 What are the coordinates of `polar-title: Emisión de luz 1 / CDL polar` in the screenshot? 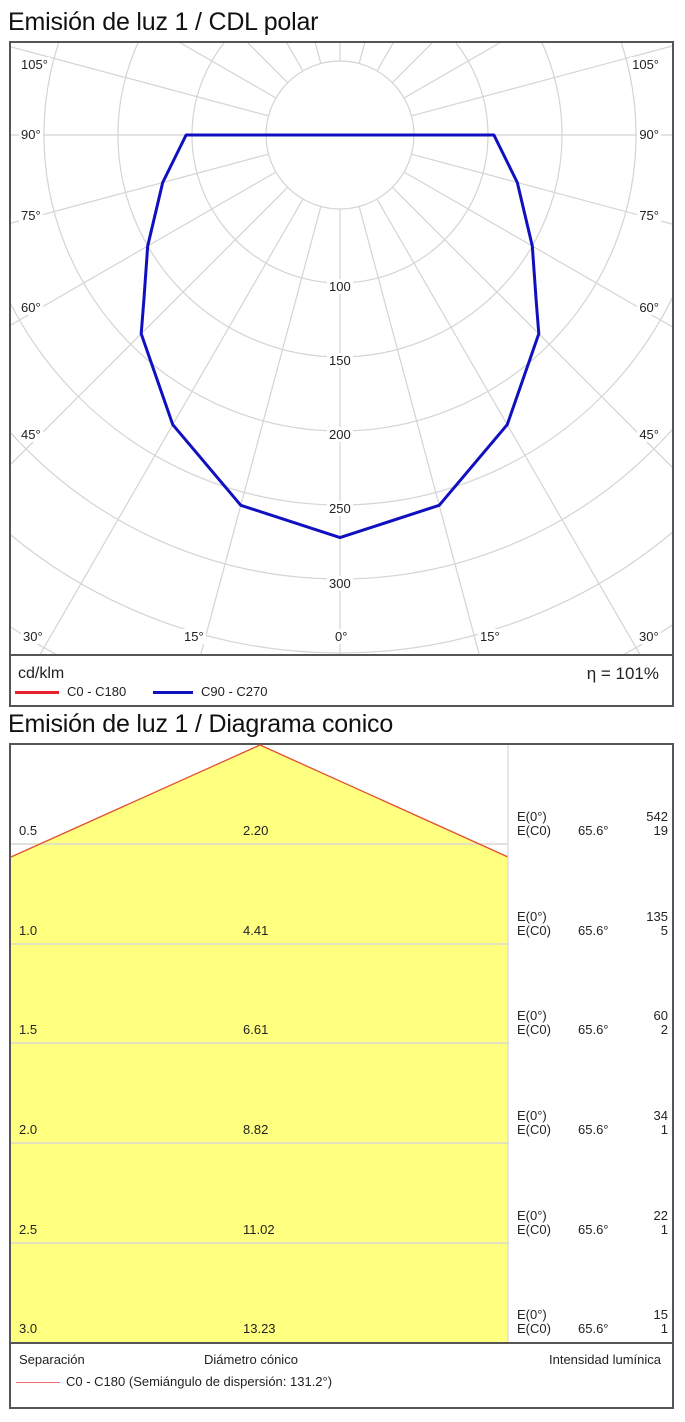 It's located at (163, 22).